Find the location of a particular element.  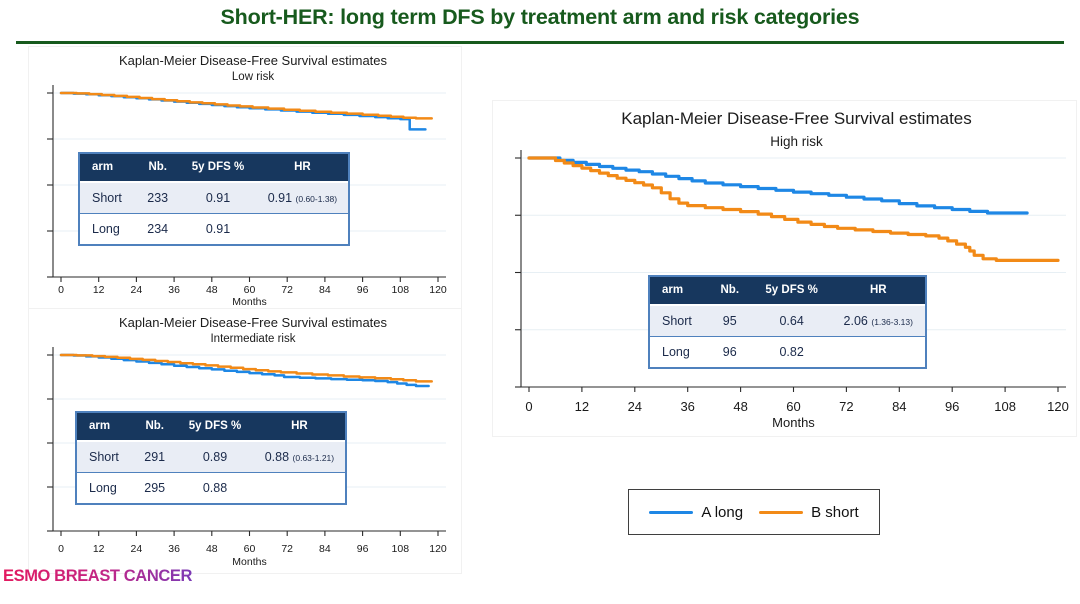

legend: A long B short is located at coordinates (754, 512).